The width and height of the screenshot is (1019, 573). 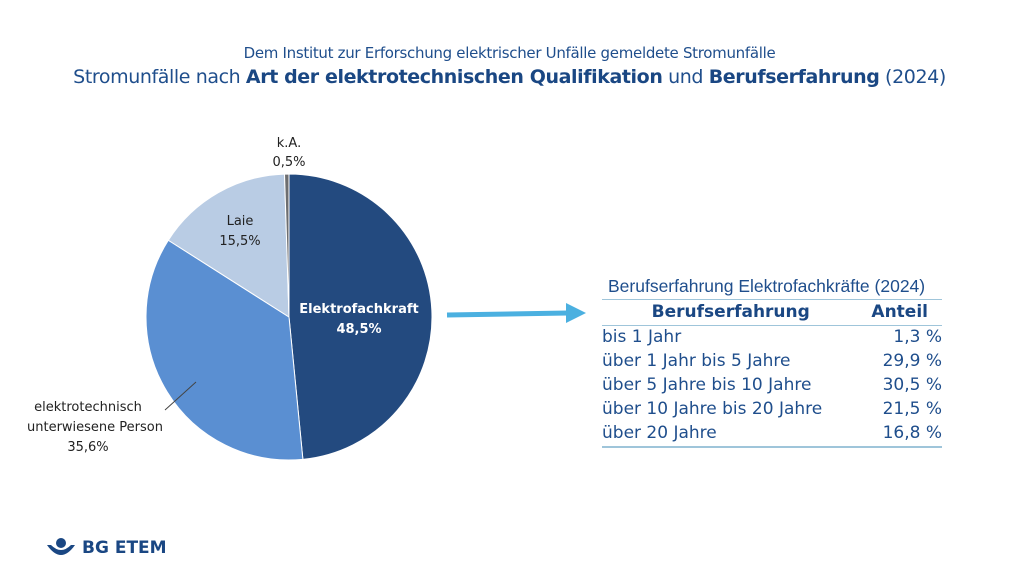 I want to click on row-value: 30,5 %, so click(x=912, y=385).